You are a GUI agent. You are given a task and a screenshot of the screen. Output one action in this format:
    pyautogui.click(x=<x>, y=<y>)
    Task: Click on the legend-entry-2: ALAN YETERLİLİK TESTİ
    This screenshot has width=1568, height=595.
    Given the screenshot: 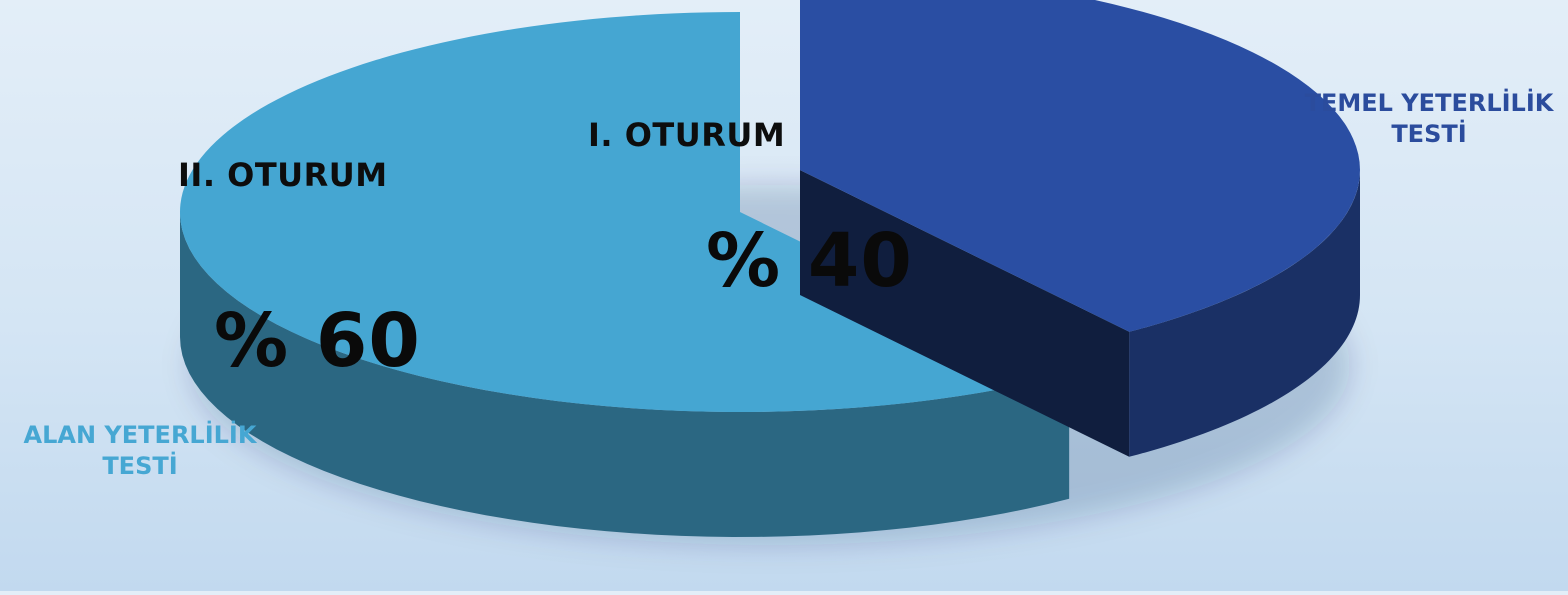 What is the action you would take?
    pyautogui.click(x=140, y=451)
    